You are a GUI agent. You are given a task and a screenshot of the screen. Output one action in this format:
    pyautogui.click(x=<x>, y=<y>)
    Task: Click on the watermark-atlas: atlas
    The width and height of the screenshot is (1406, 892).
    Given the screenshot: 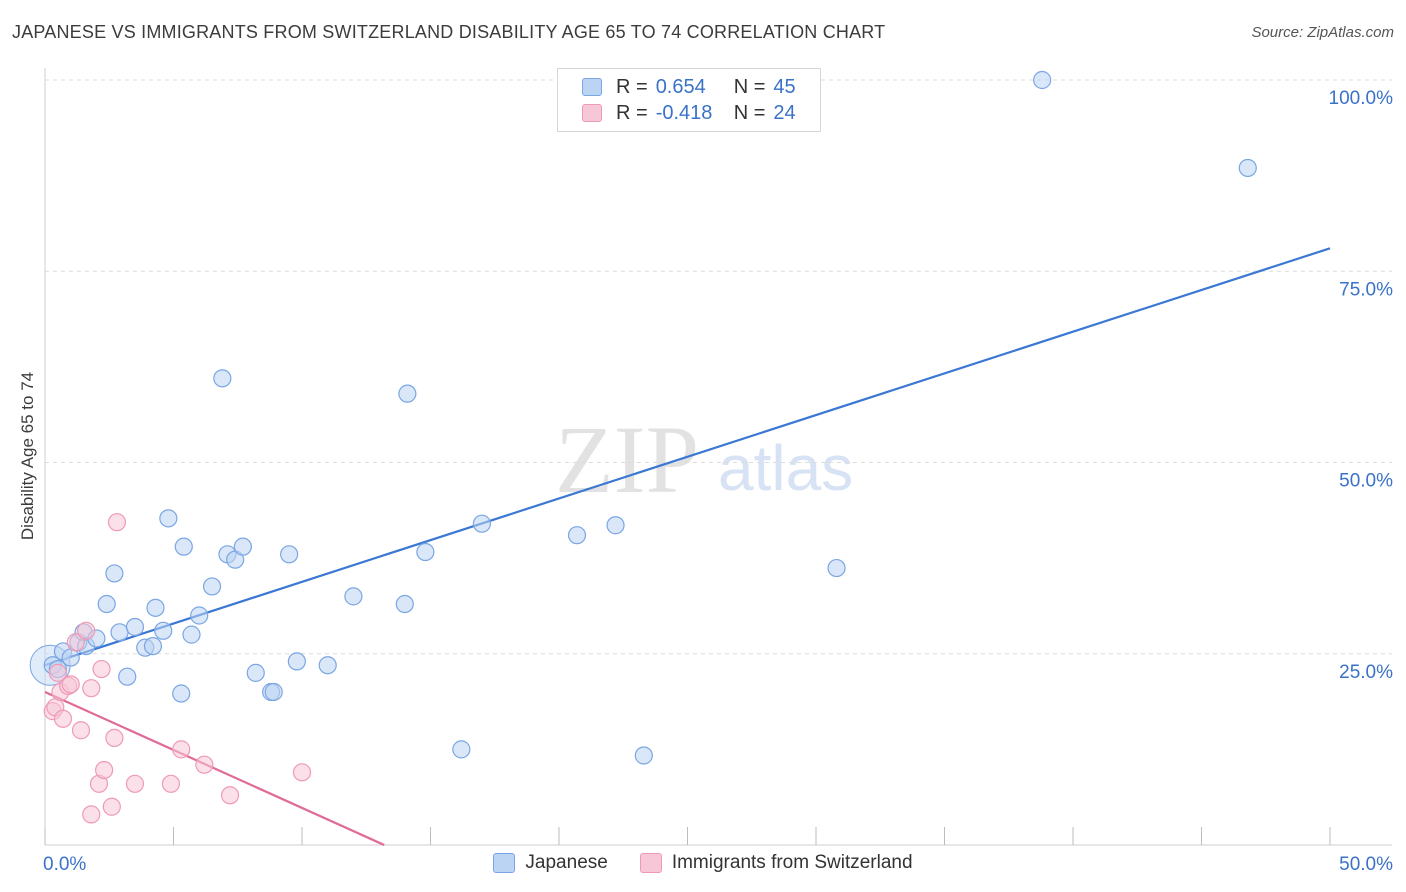 What is the action you would take?
    pyautogui.click(x=785, y=468)
    